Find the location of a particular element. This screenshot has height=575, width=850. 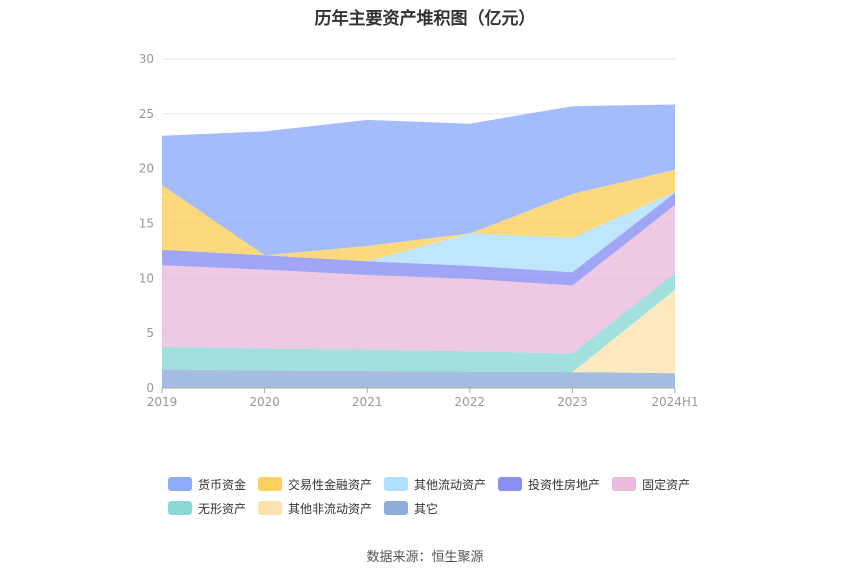

legend-item: 交易性金融资产 is located at coordinates (315, 484).